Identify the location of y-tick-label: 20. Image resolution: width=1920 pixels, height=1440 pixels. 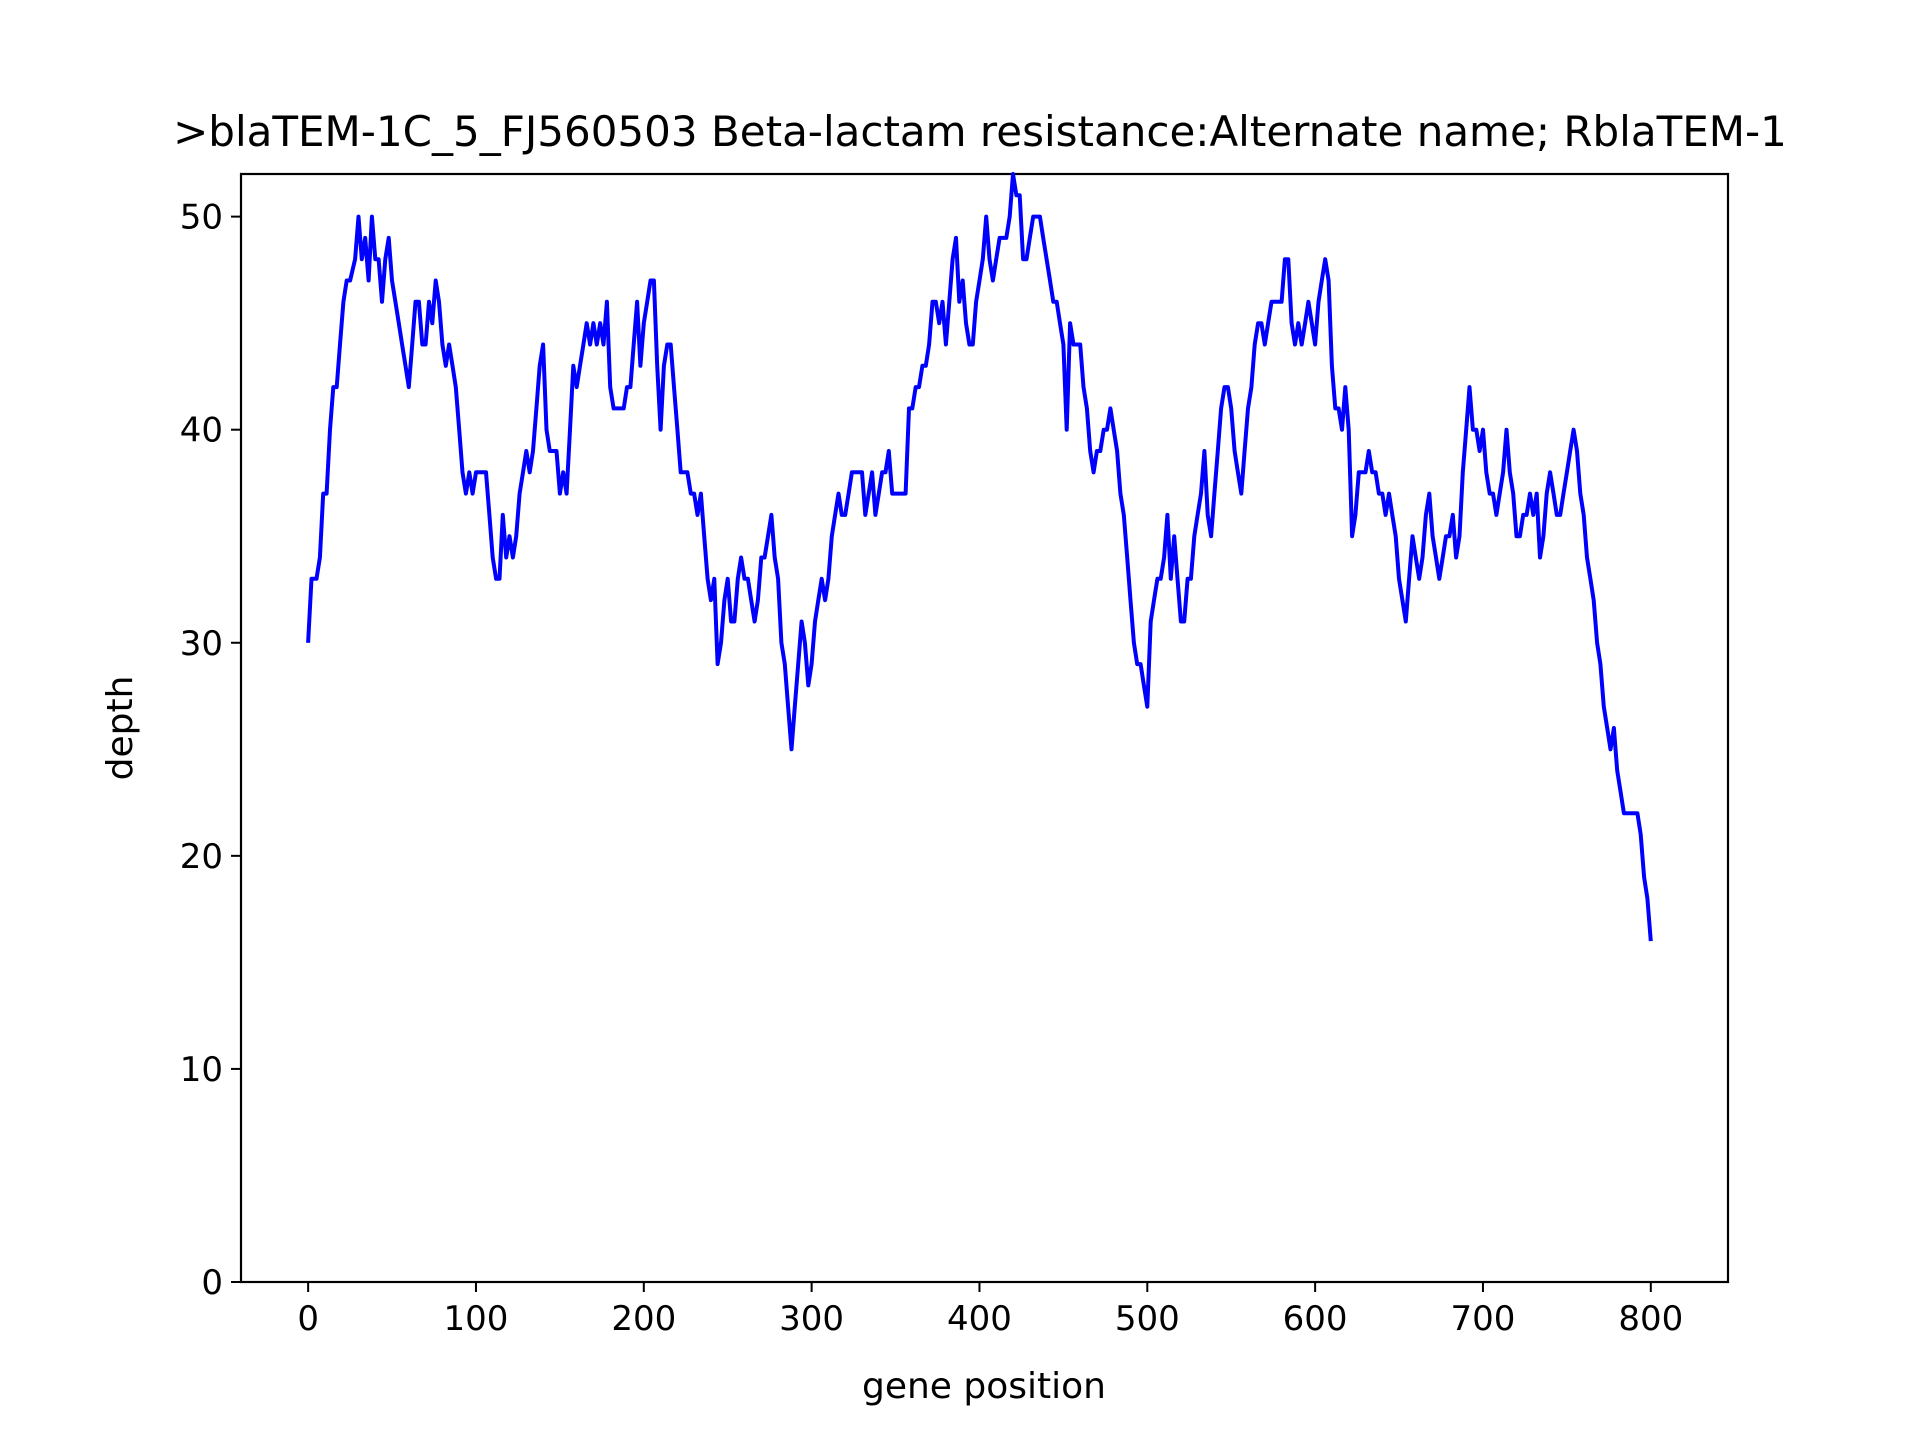
(201, 857).